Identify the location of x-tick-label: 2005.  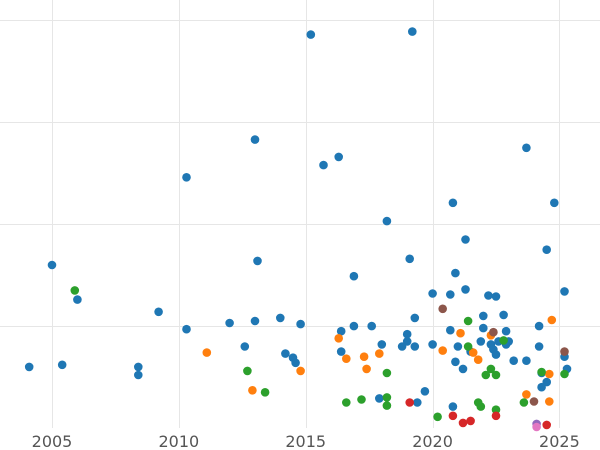
(52, 441).